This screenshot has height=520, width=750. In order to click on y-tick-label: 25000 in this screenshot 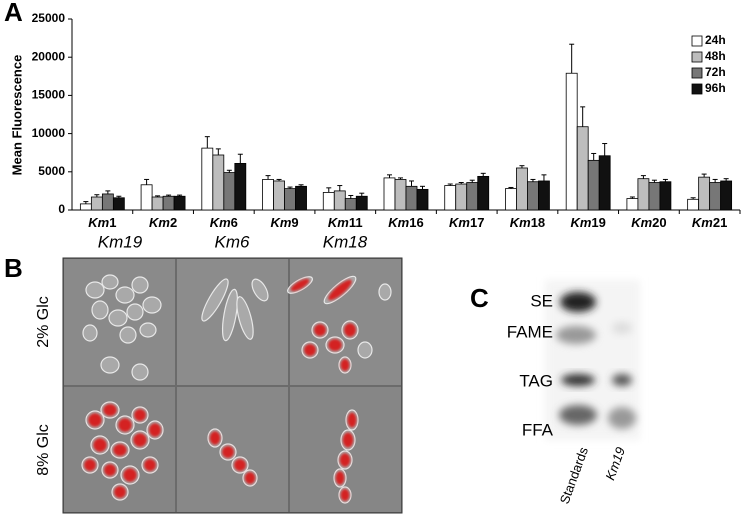, I will do `click(49, 18)`.